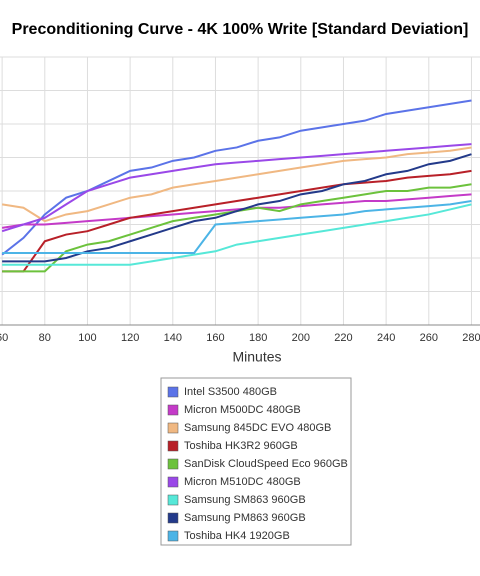 Image resolution: width=480 pixels, height=576 pixels. Describe the element at coordinates (386, 338) in the screenshot. I see `x-tick-label: 240` at that location.